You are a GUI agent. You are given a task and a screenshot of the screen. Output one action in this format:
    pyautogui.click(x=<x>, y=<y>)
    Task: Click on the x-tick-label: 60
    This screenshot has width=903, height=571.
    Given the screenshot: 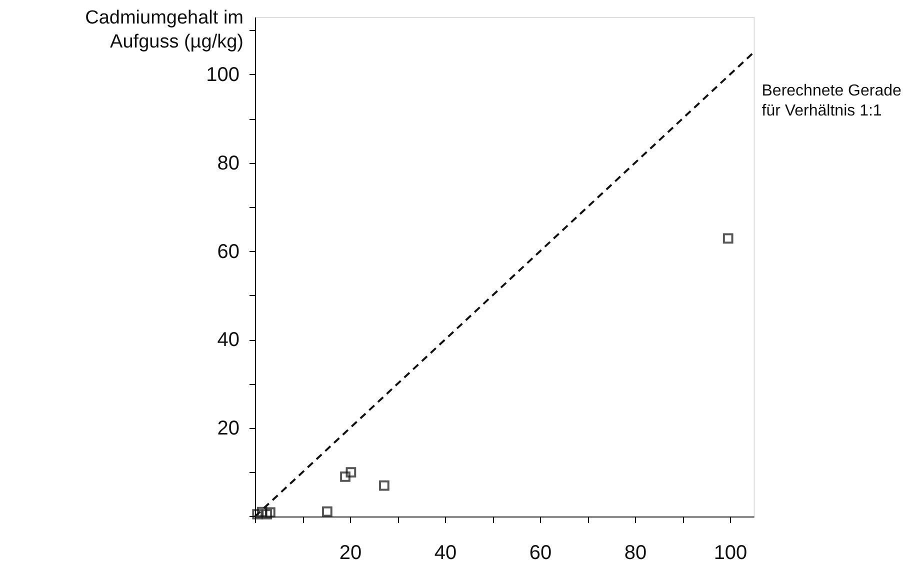 What is the action you would take?
    pyautogui.click(x=540, y=553)
    